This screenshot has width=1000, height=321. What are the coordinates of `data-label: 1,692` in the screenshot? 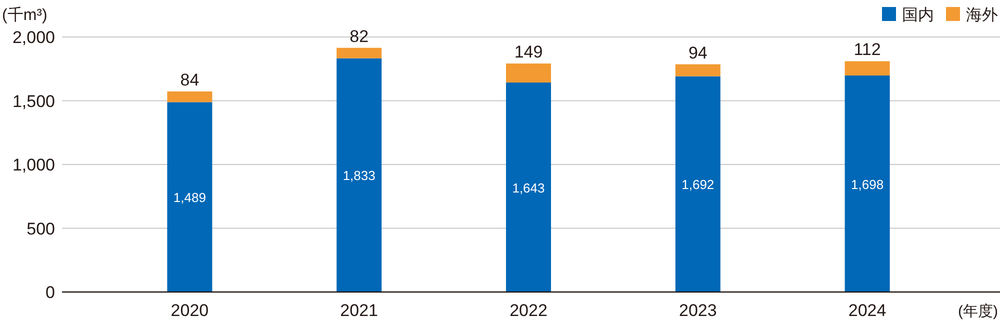 It's located at (698, 184).